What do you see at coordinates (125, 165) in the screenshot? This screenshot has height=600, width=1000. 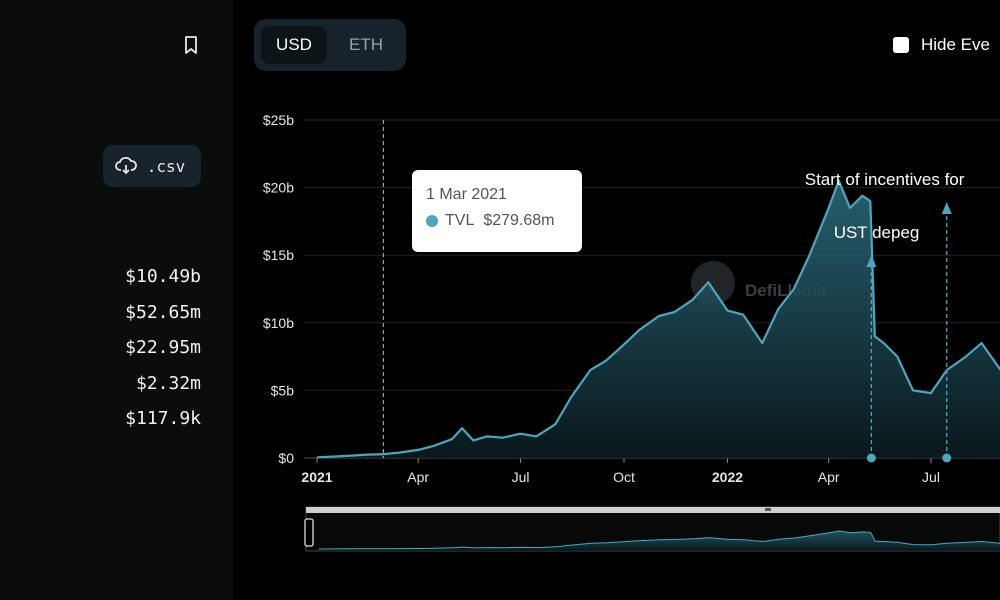 I see `cloud-download-icon` at bounding box center [125, 165].